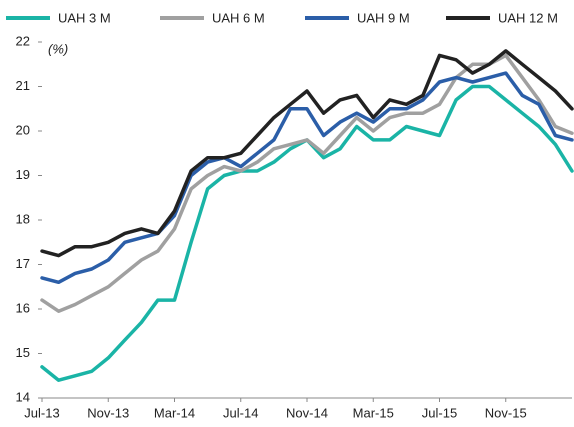  What do you see at coordinates (23, 129) in the screenshot?
I see `y-tick-label: 20` at bounding box center [23, 129].